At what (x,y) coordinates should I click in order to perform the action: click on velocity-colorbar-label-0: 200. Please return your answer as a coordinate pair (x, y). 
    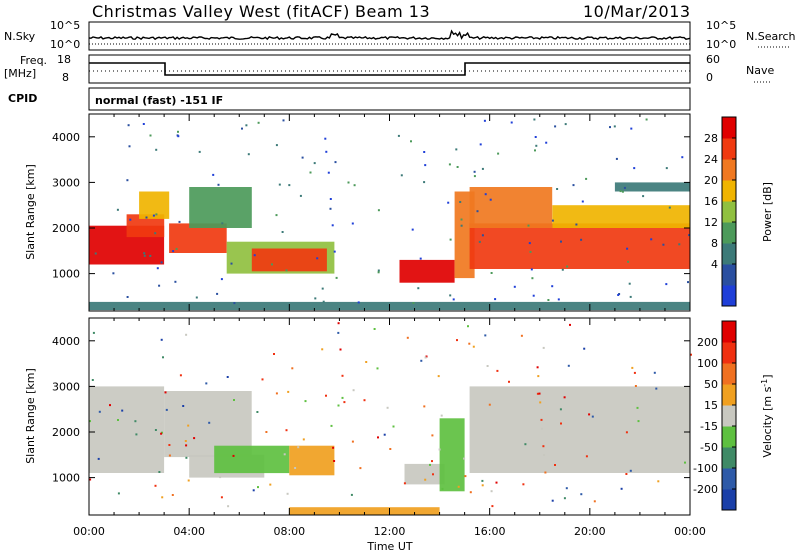
    Looking at the image, I should click on (707, 342).